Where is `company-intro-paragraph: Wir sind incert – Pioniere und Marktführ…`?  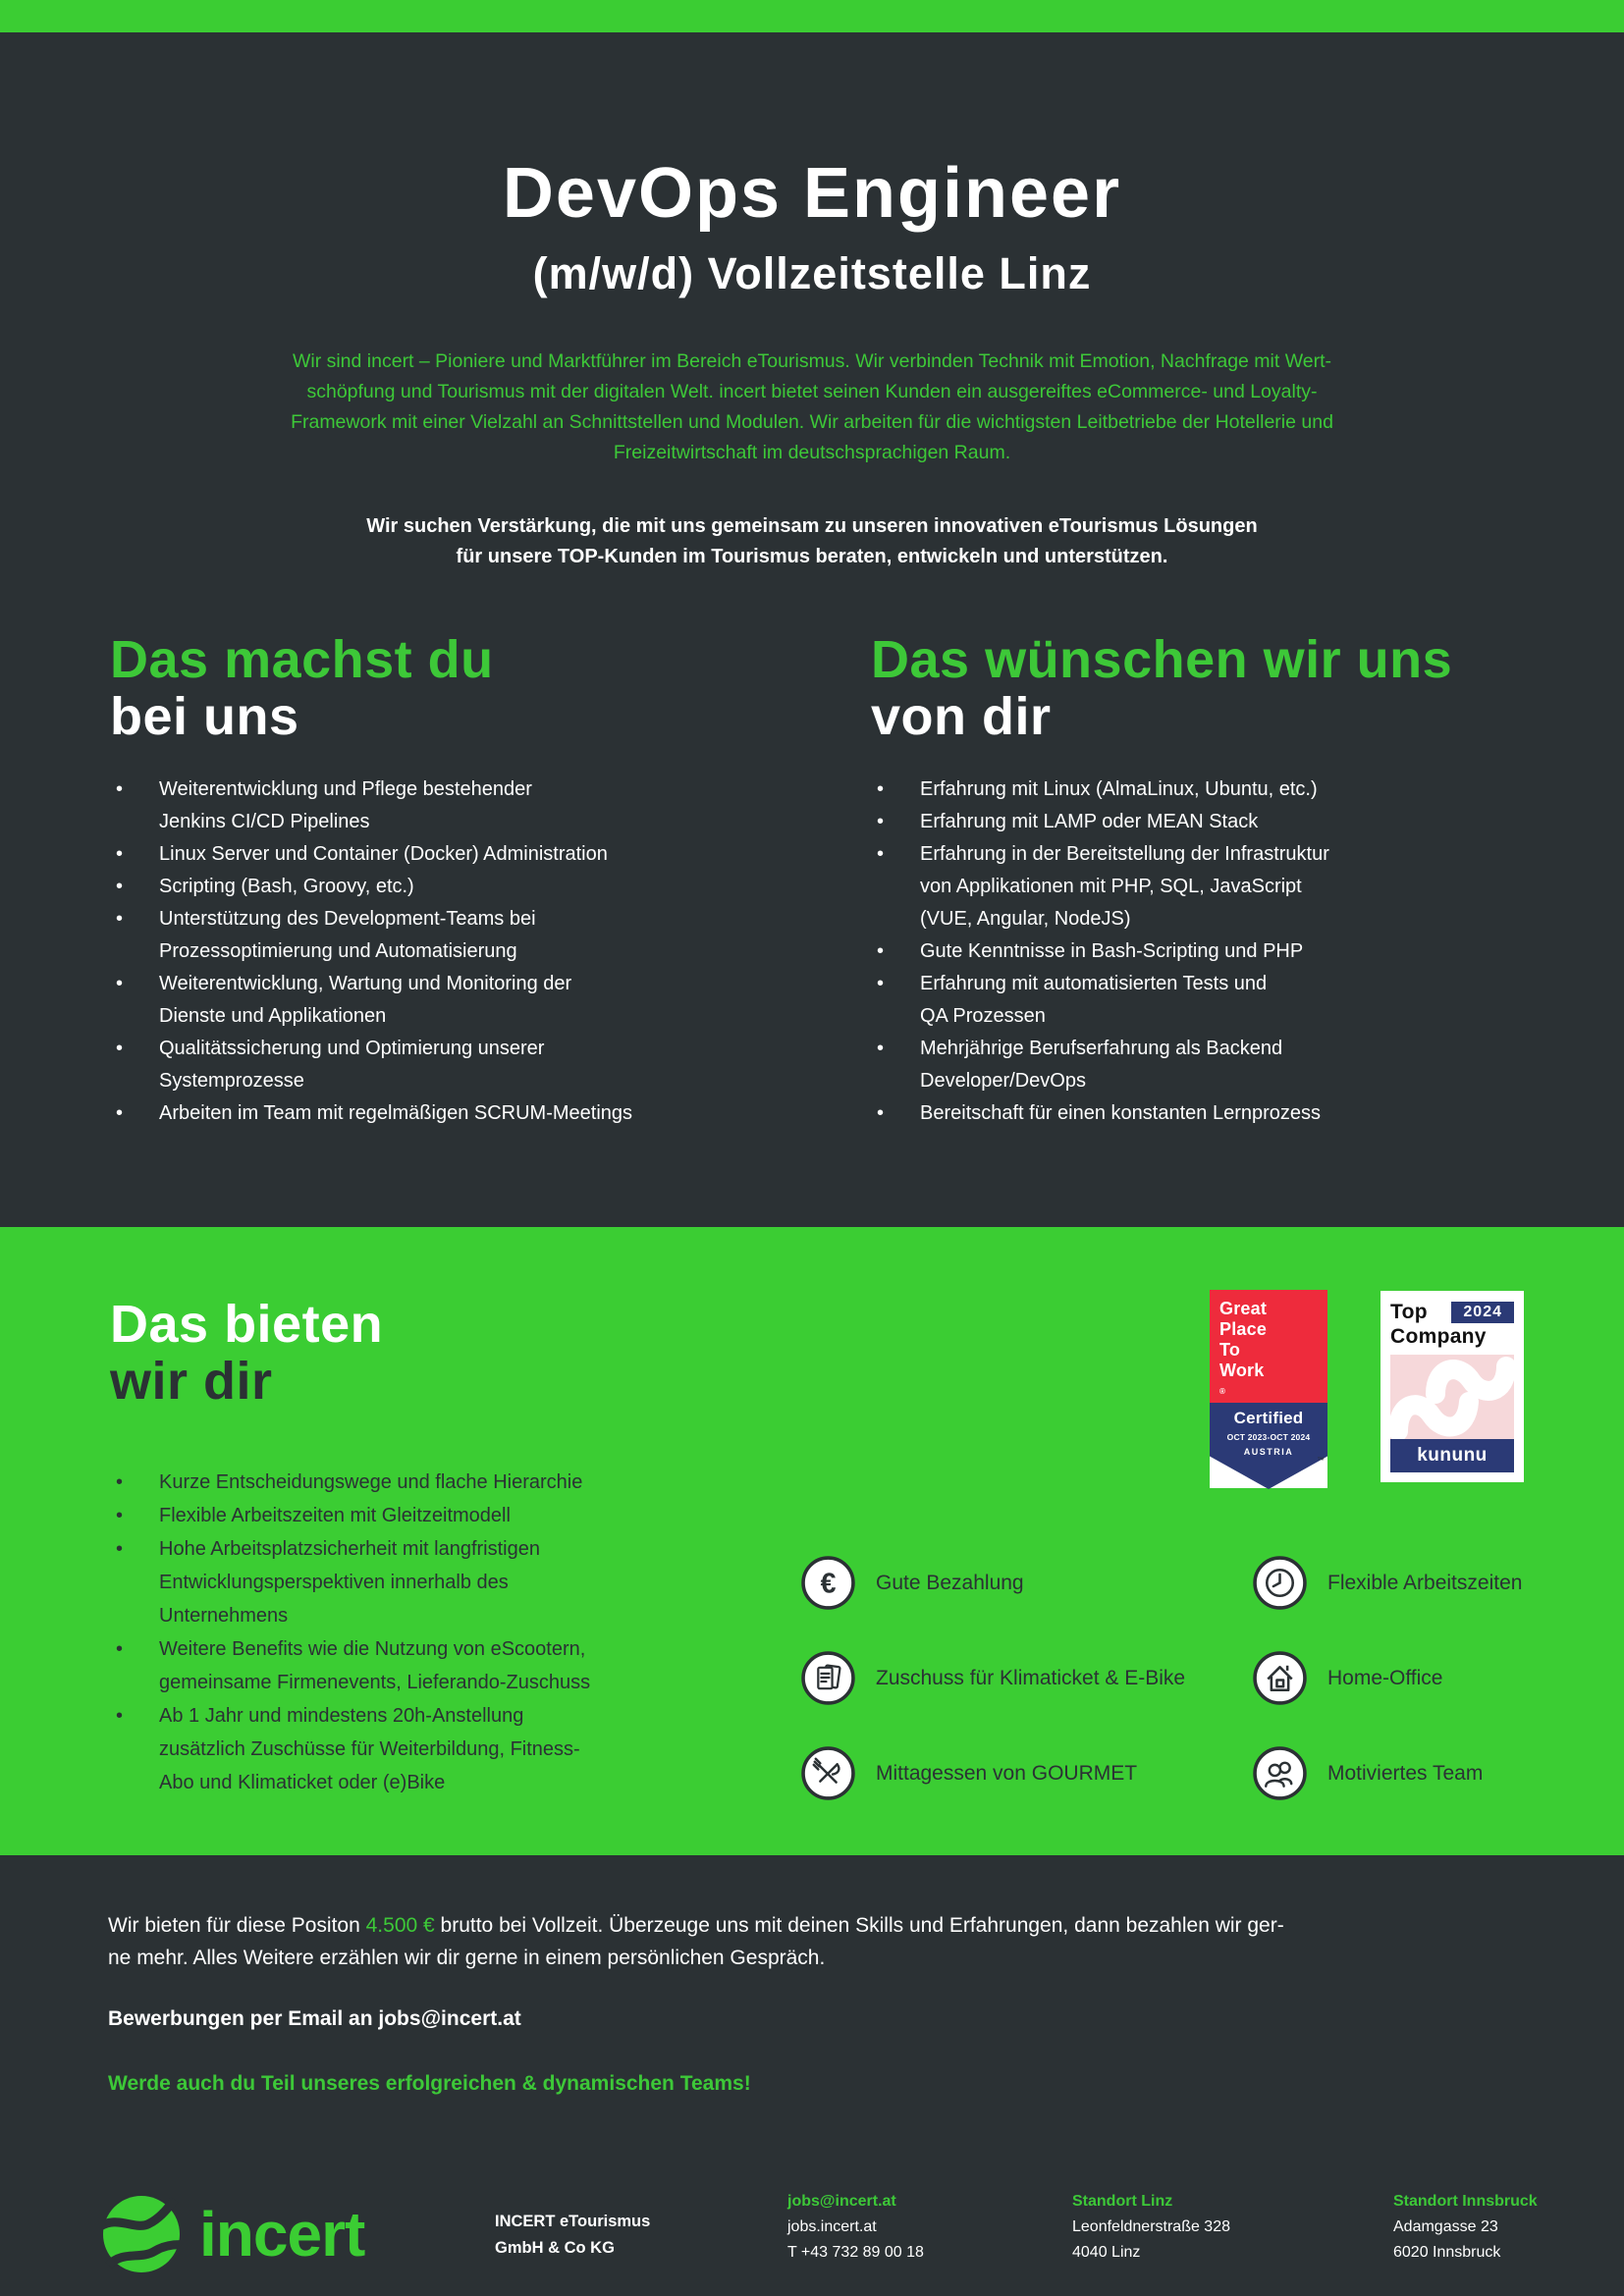
company-intro-paragraph: Wir sind incert – Pioniere und Marktführ… is located at coordinates (812, 406).